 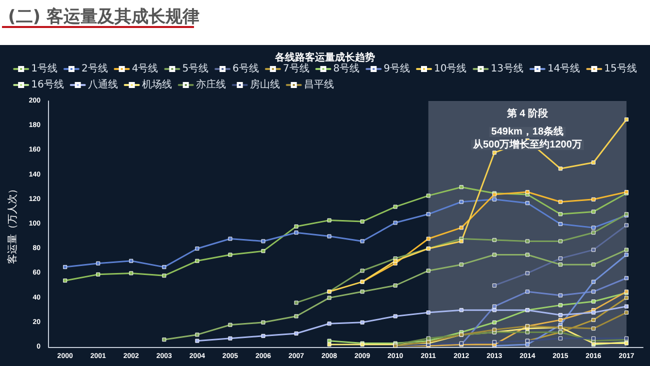 What do you see at coordinates (319, 84) in the screenshot?
I see `legend-label: 昌平线` at bounding box center [319, 84].